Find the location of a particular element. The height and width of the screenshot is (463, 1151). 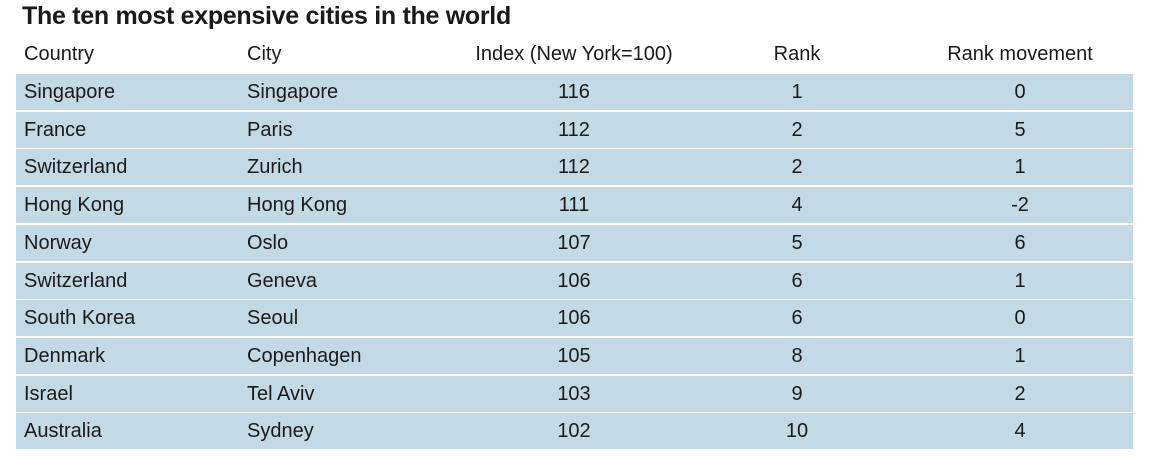

table-row: Switzerland Geneva 106 6 1 is located at coordinates (574, 280).